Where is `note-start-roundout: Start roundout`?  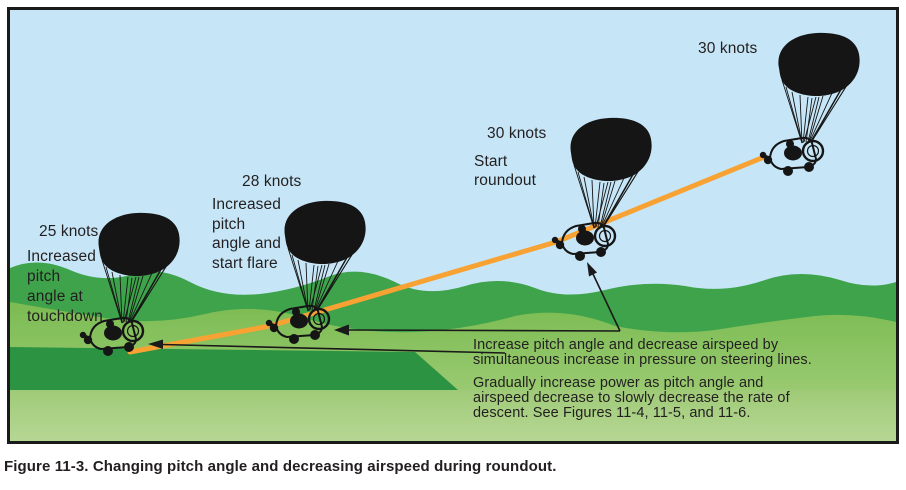
note-start-roundout: Start roundout is located at coordinates (505, 171).